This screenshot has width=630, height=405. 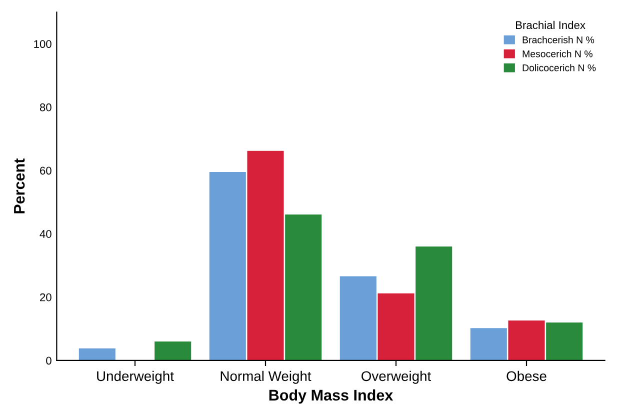 I want to click on legend-title: Brachial Index, so click(x=551, y=25).